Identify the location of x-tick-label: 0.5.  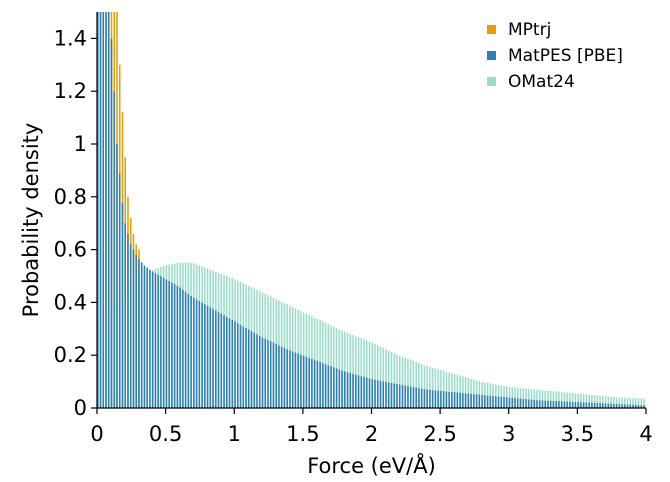
(165, 434).